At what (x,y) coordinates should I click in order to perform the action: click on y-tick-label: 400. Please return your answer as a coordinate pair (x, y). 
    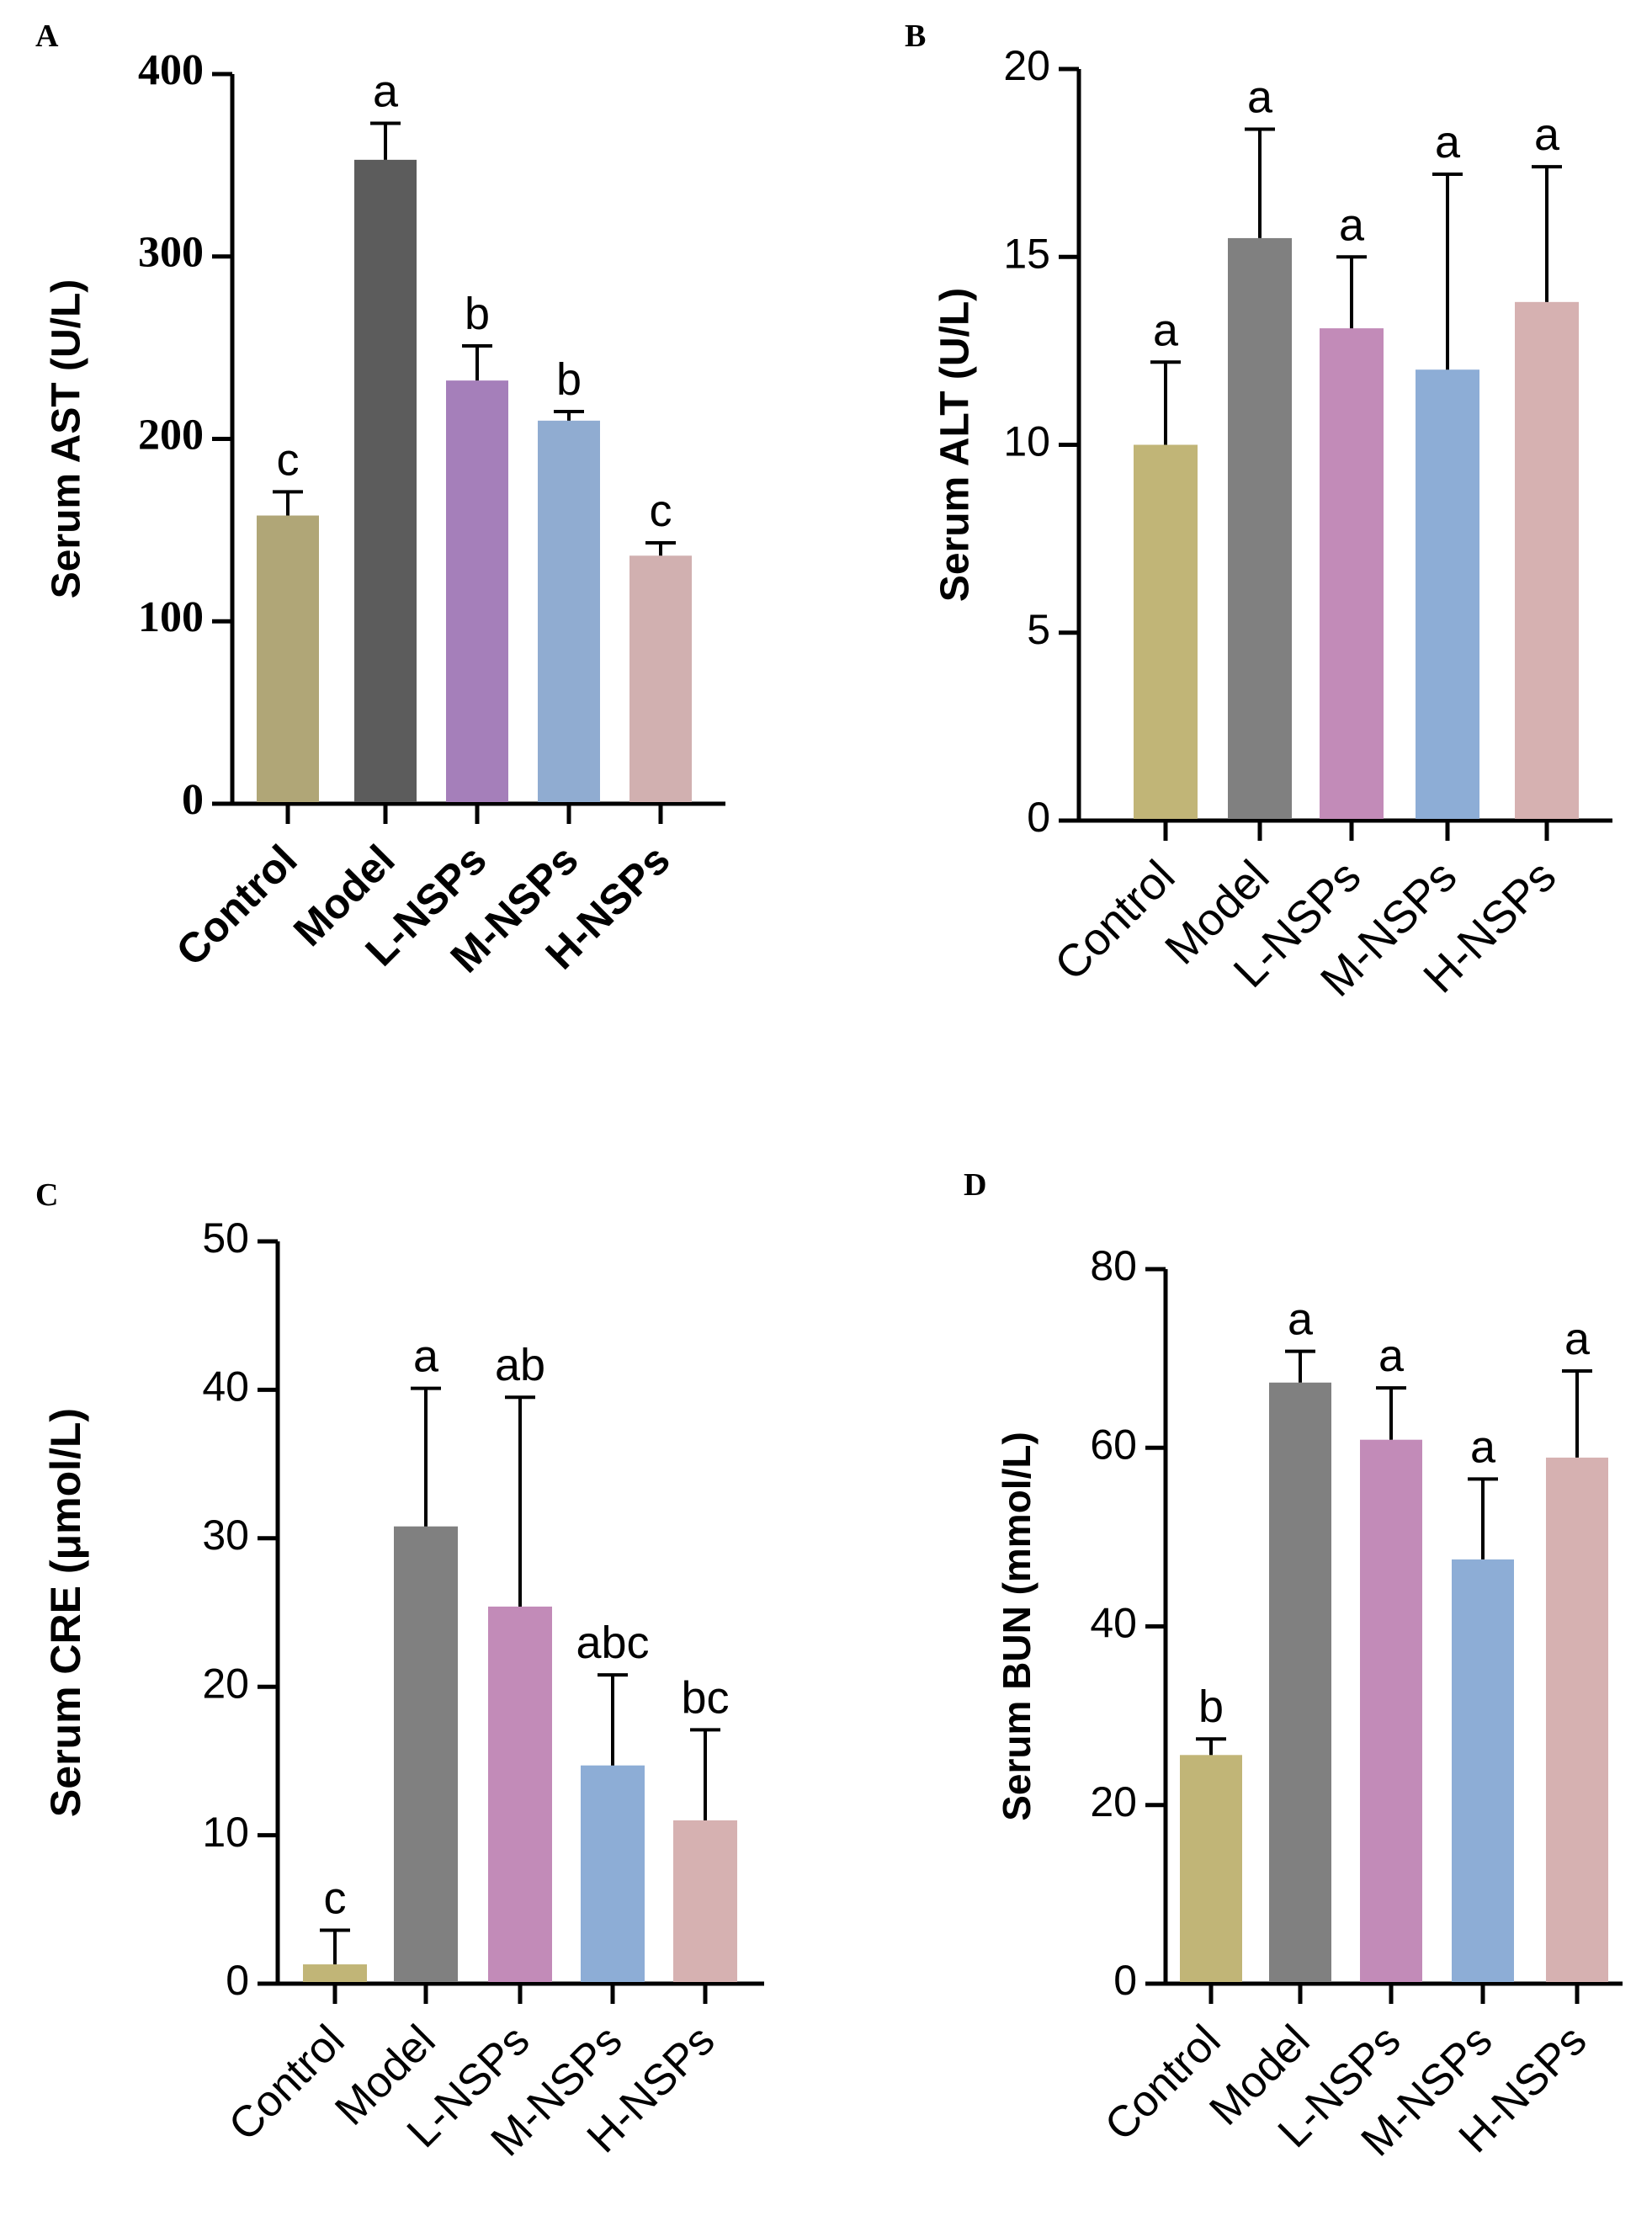
    Looking at the image, I should click on (171, 70).